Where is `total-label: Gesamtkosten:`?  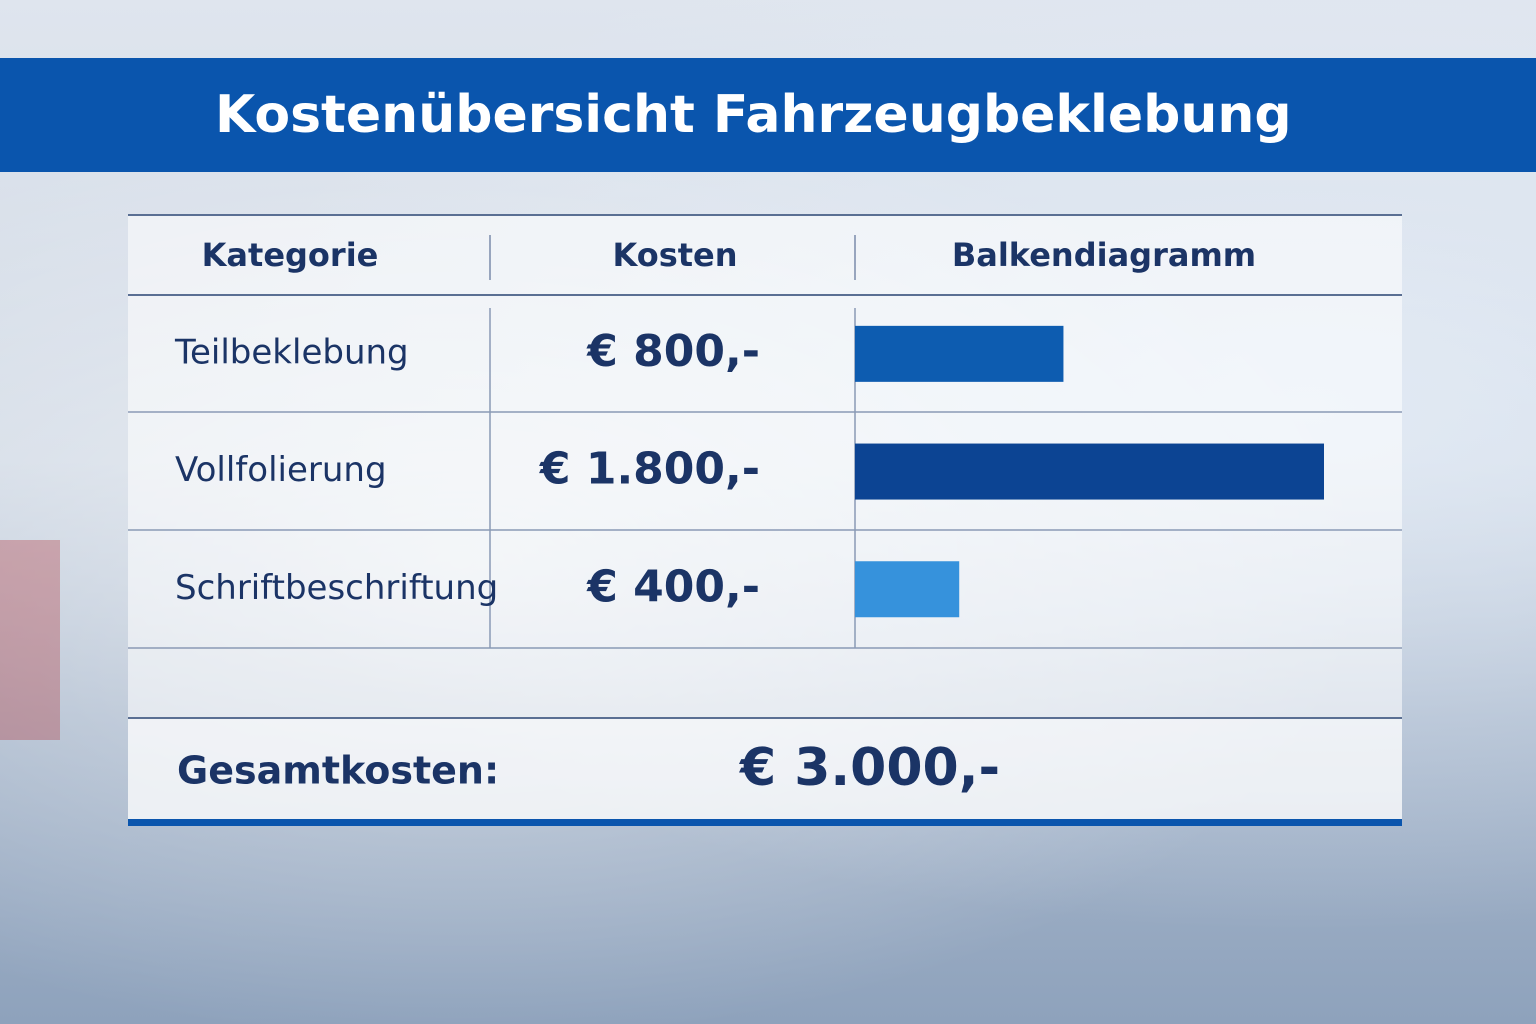
total-label: Gesamtkosten: is located at coordinates (338, 771).